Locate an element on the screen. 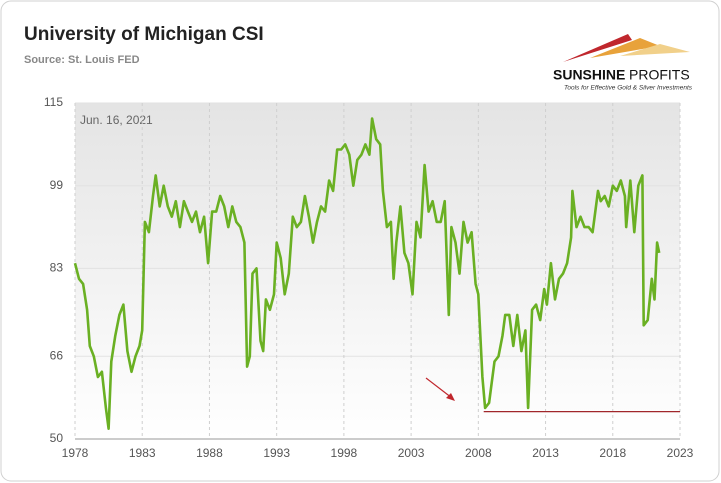  x-tick-label: 2013 is located at coordinates (545, 453).